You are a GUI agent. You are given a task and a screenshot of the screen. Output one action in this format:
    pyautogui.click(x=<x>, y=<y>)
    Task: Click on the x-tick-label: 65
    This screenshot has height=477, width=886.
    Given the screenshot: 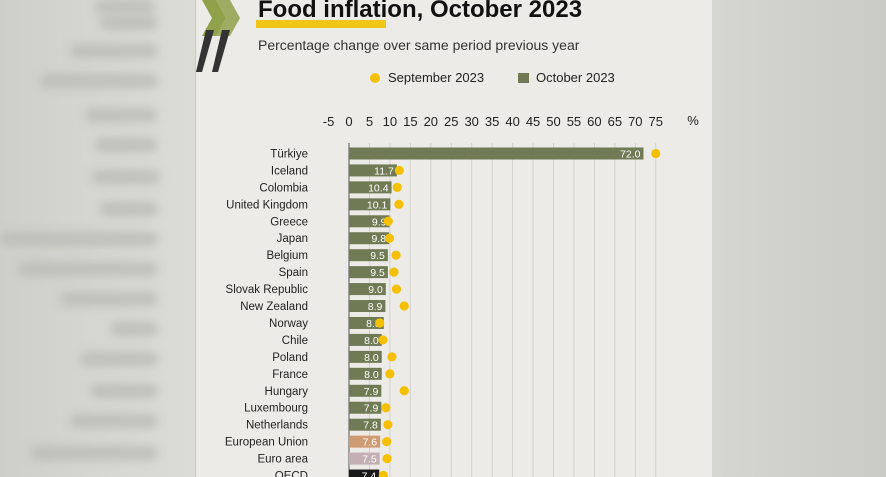 What is the action you would take?
    pyautogui.click(x=615, y=121)
    